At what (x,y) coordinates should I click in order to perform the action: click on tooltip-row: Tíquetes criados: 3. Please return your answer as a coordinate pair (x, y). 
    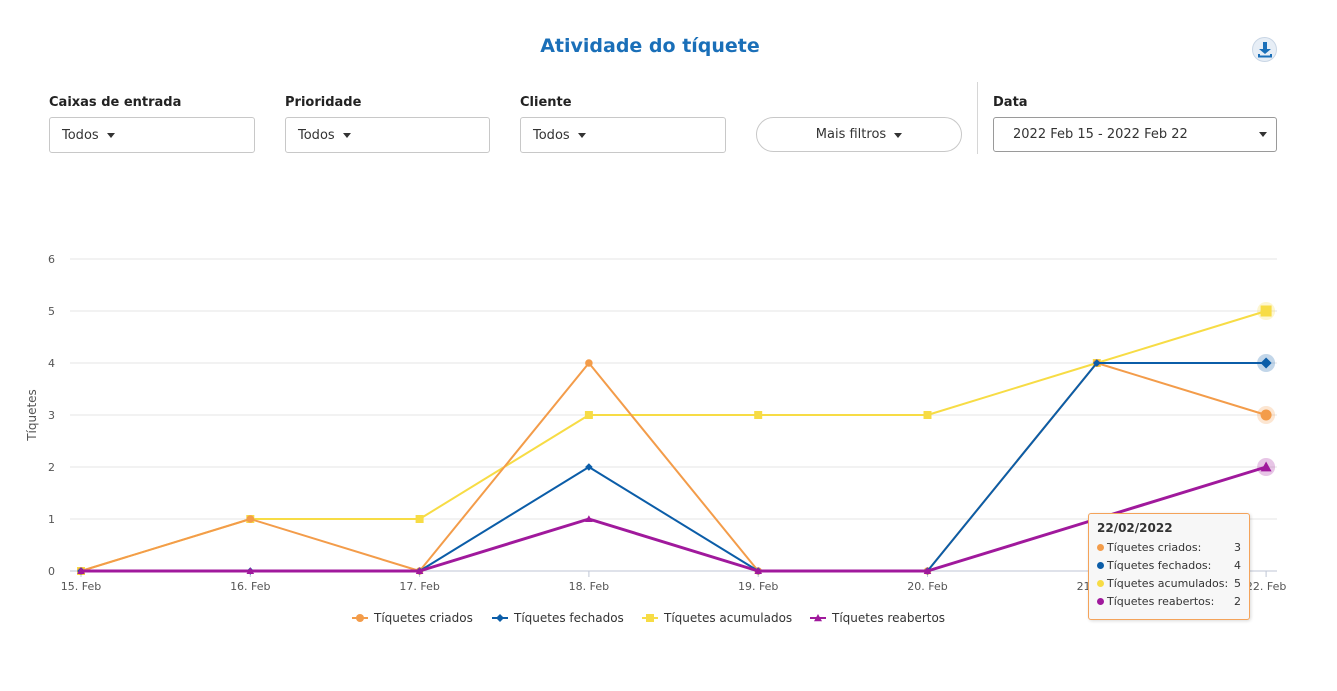
    Looking at the image, I should click on (1169, 547).